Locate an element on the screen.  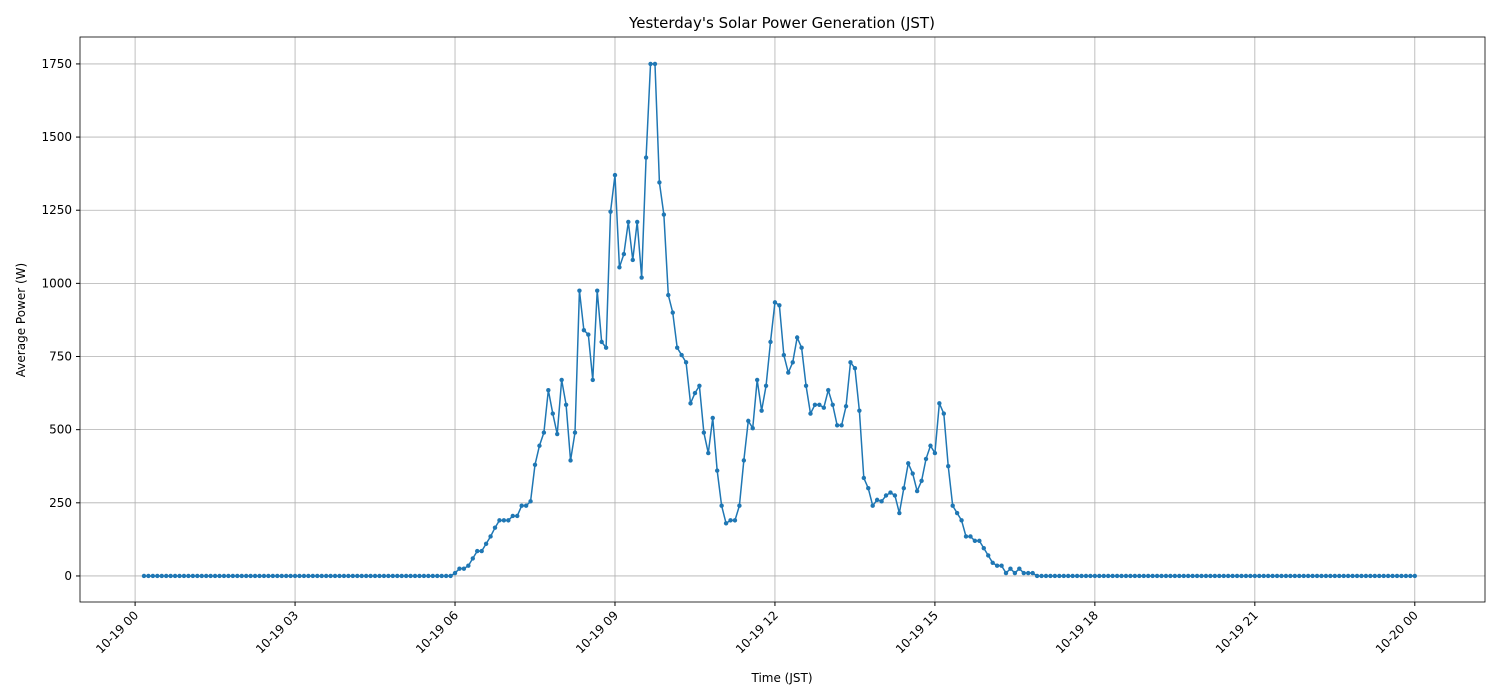
y-tick-label: 750 is located at coordinates (60, 357).